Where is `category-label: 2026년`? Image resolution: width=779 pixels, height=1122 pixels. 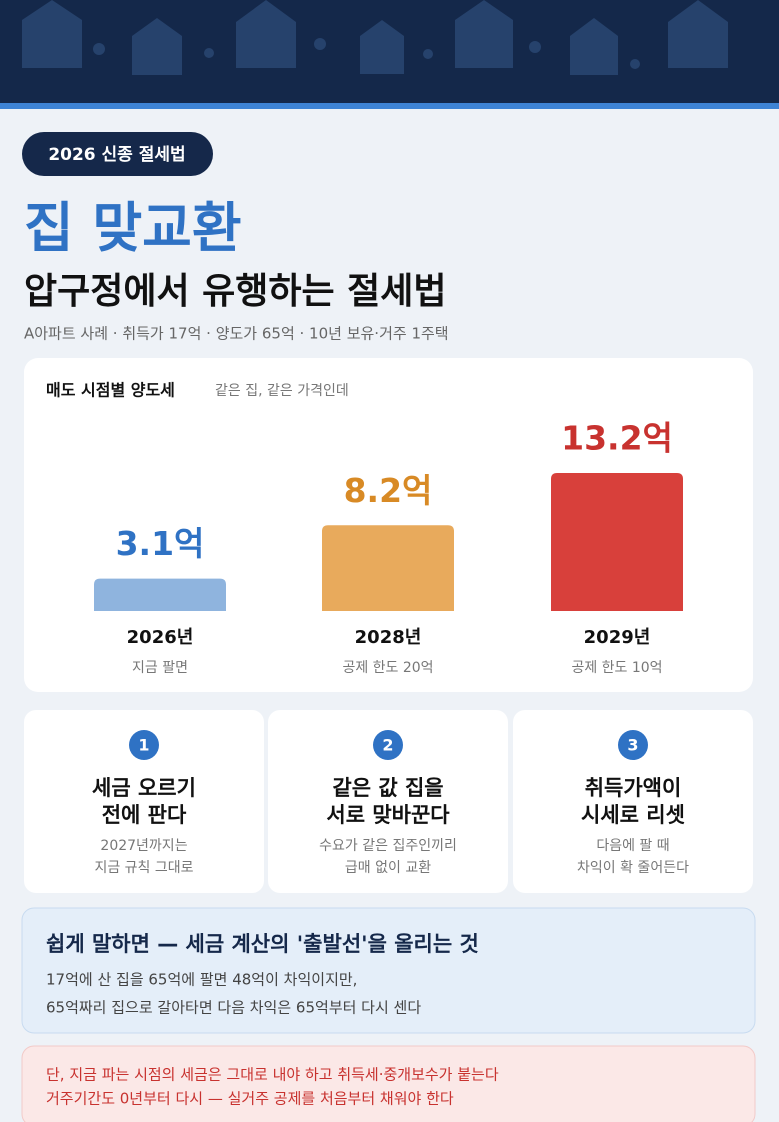 category-label: 2026년 is located at coordinates (160, 637).